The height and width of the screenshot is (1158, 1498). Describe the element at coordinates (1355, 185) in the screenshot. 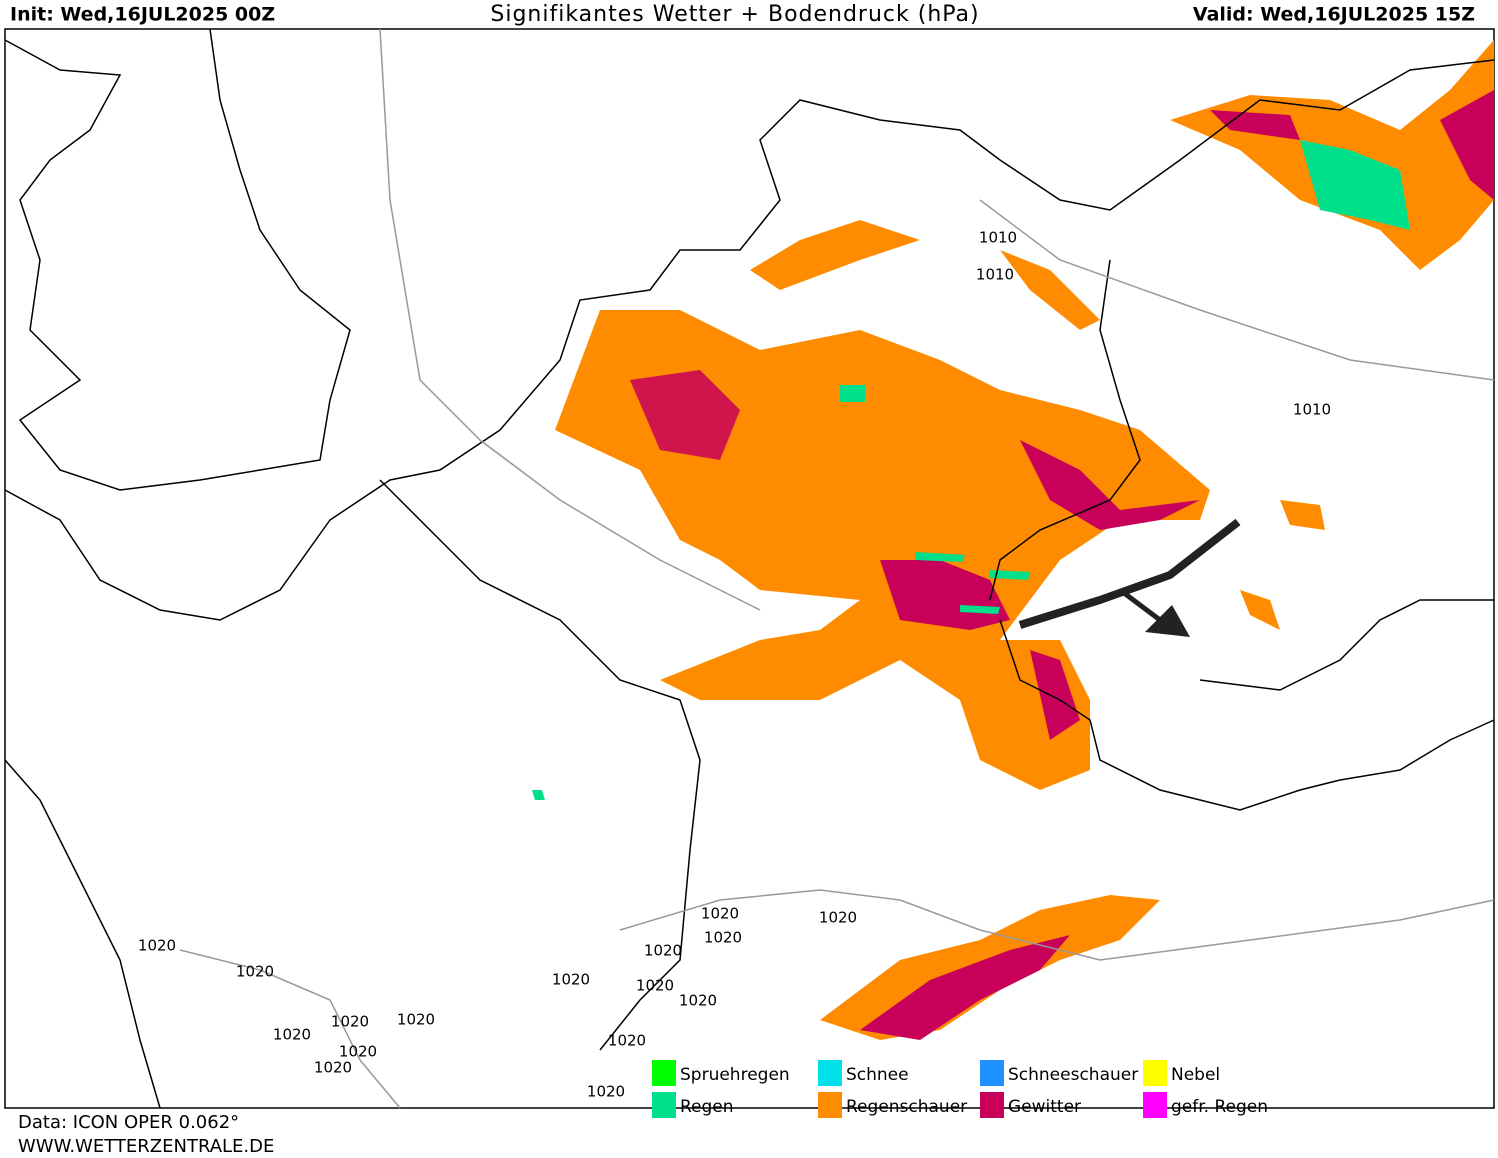

I see `rain-area` at that location.